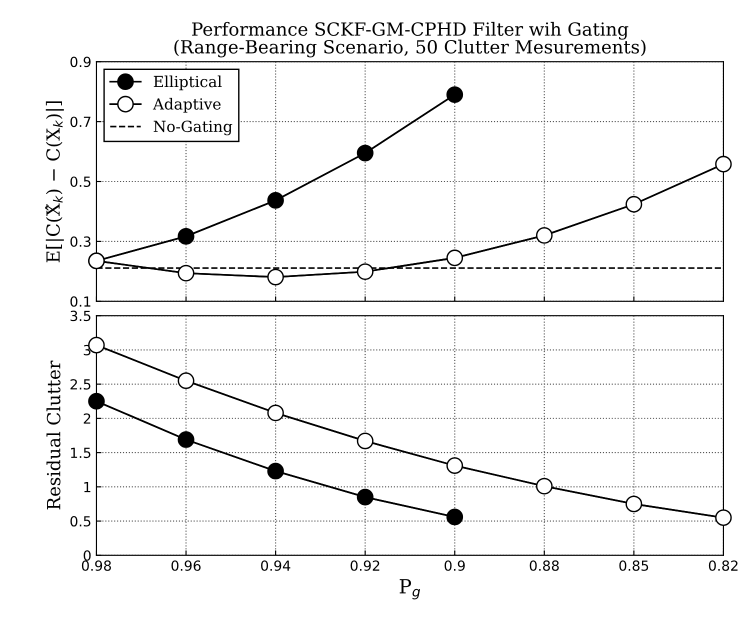 Image resolution: width=742 pixels, height=617 pixels. What do you see at coordinates (454, 565) in the screenshot?
I see `x-tick-label: 0.9` at bounding box center [454, 565].